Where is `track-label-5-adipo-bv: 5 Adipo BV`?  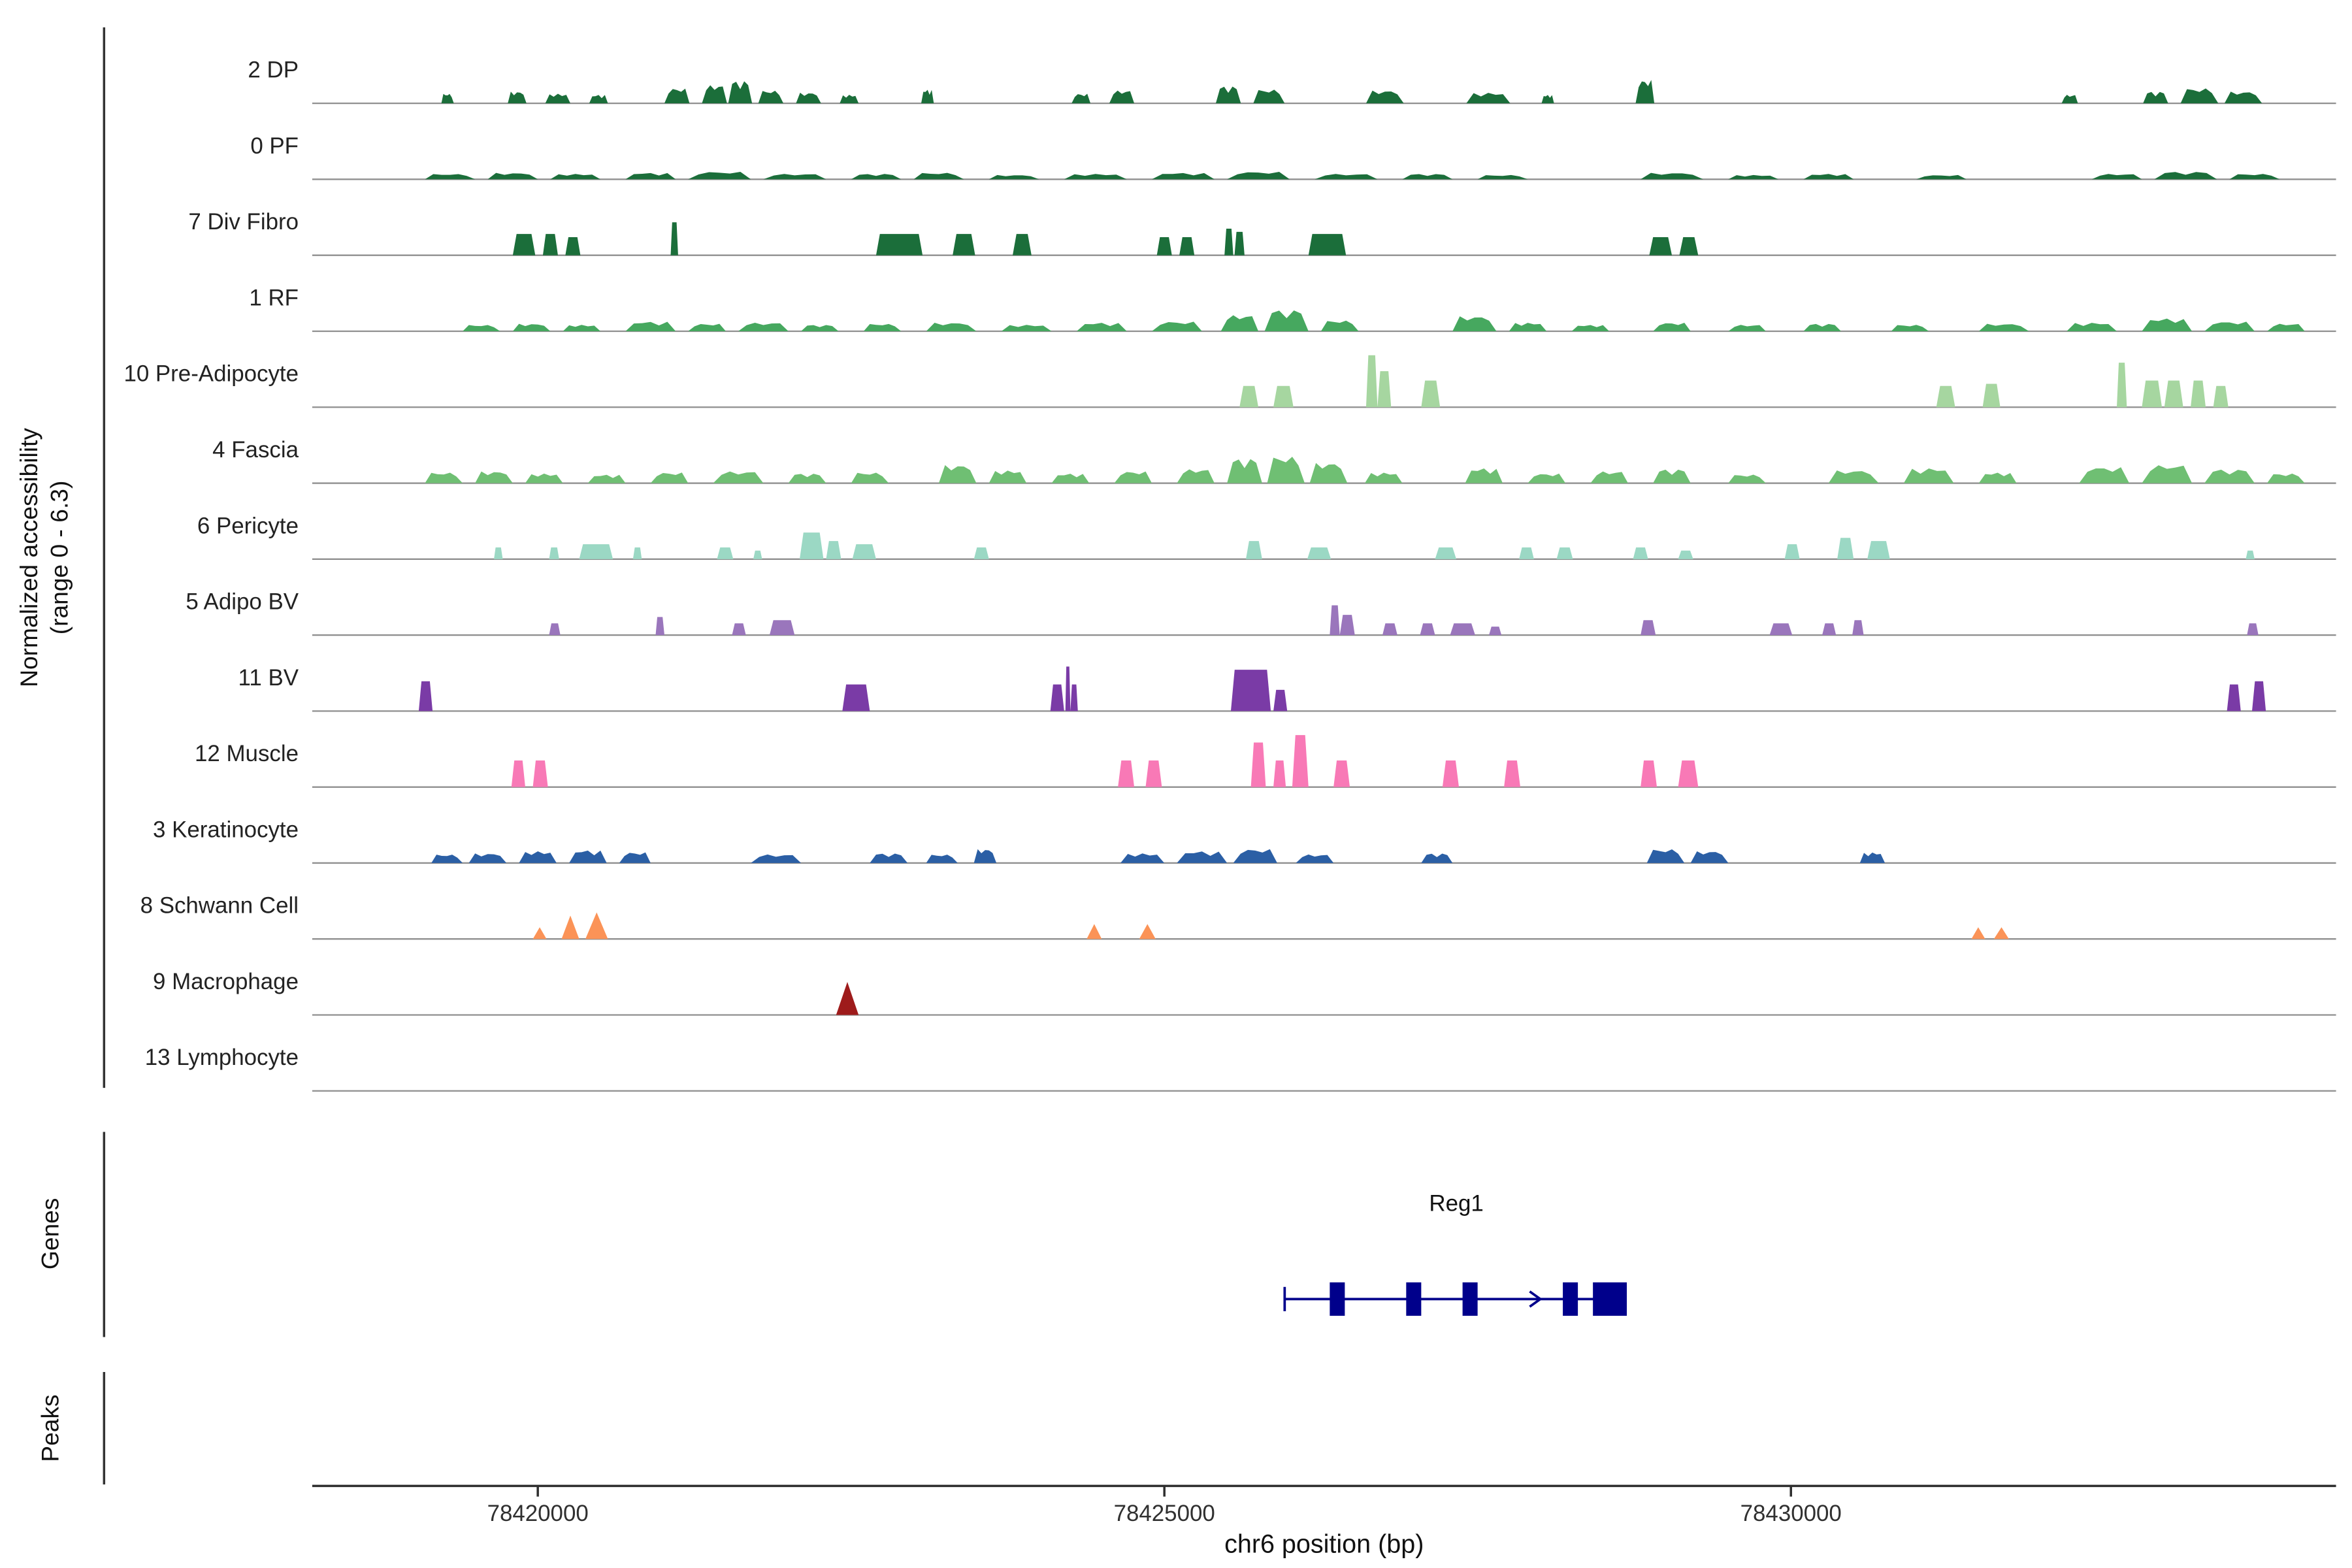 track-label-5-adipo-bv: 5 Adipo BV is located at coordinates (242, 602).